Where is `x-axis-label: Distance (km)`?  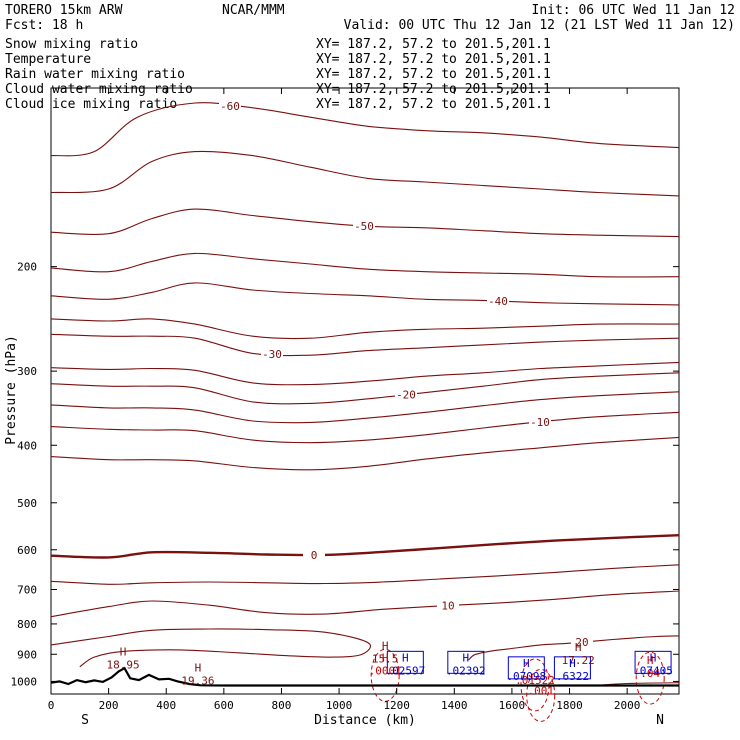
x-axis-label: Distance (km) is located at coordinates (365, 720).